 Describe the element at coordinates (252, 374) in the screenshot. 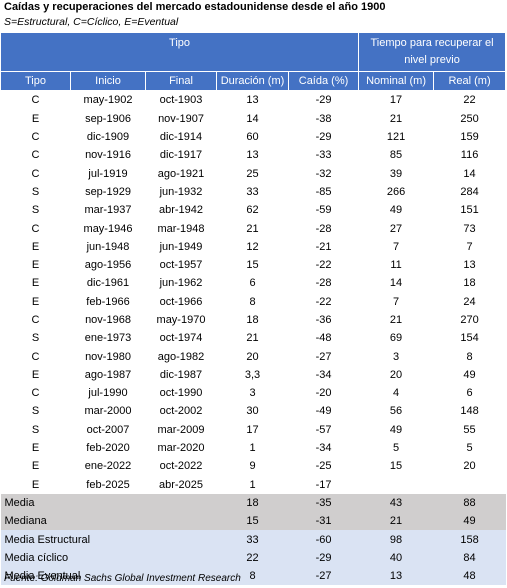

I see `cell: 3,3` at that location.